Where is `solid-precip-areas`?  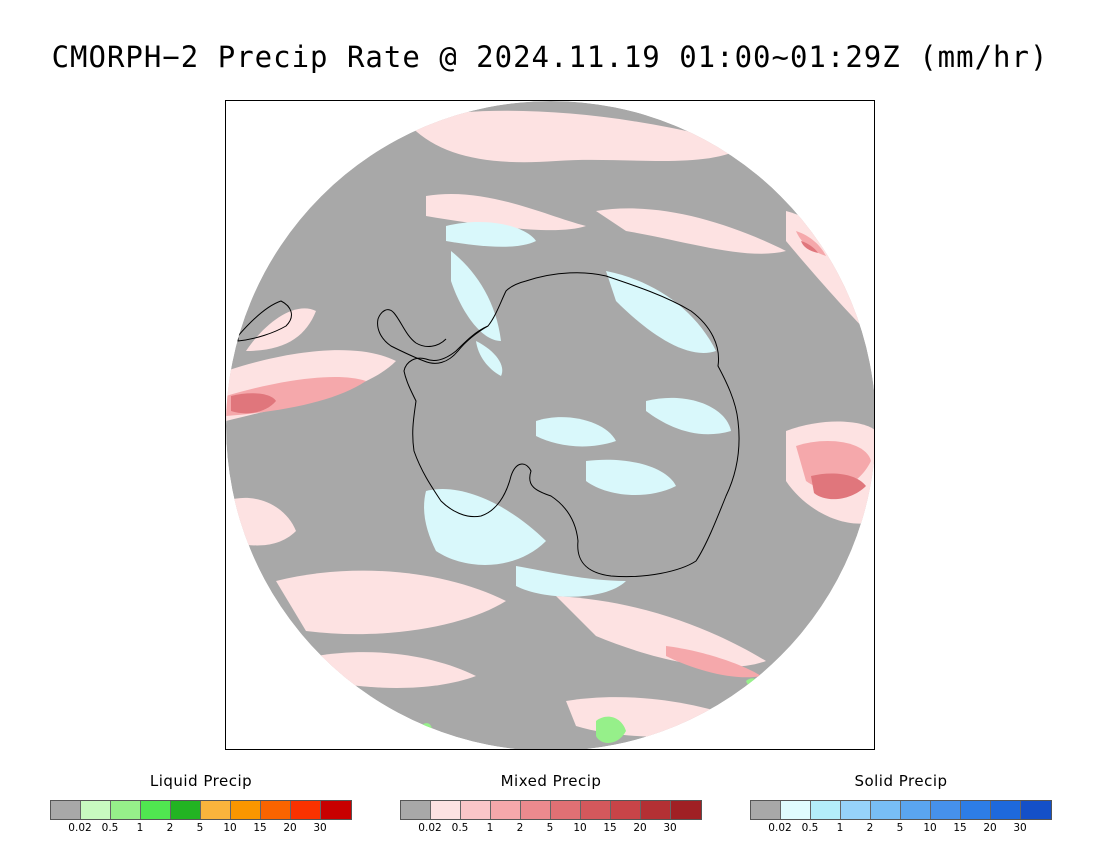
solid-precip-areas is located at coordinates (577, 409).